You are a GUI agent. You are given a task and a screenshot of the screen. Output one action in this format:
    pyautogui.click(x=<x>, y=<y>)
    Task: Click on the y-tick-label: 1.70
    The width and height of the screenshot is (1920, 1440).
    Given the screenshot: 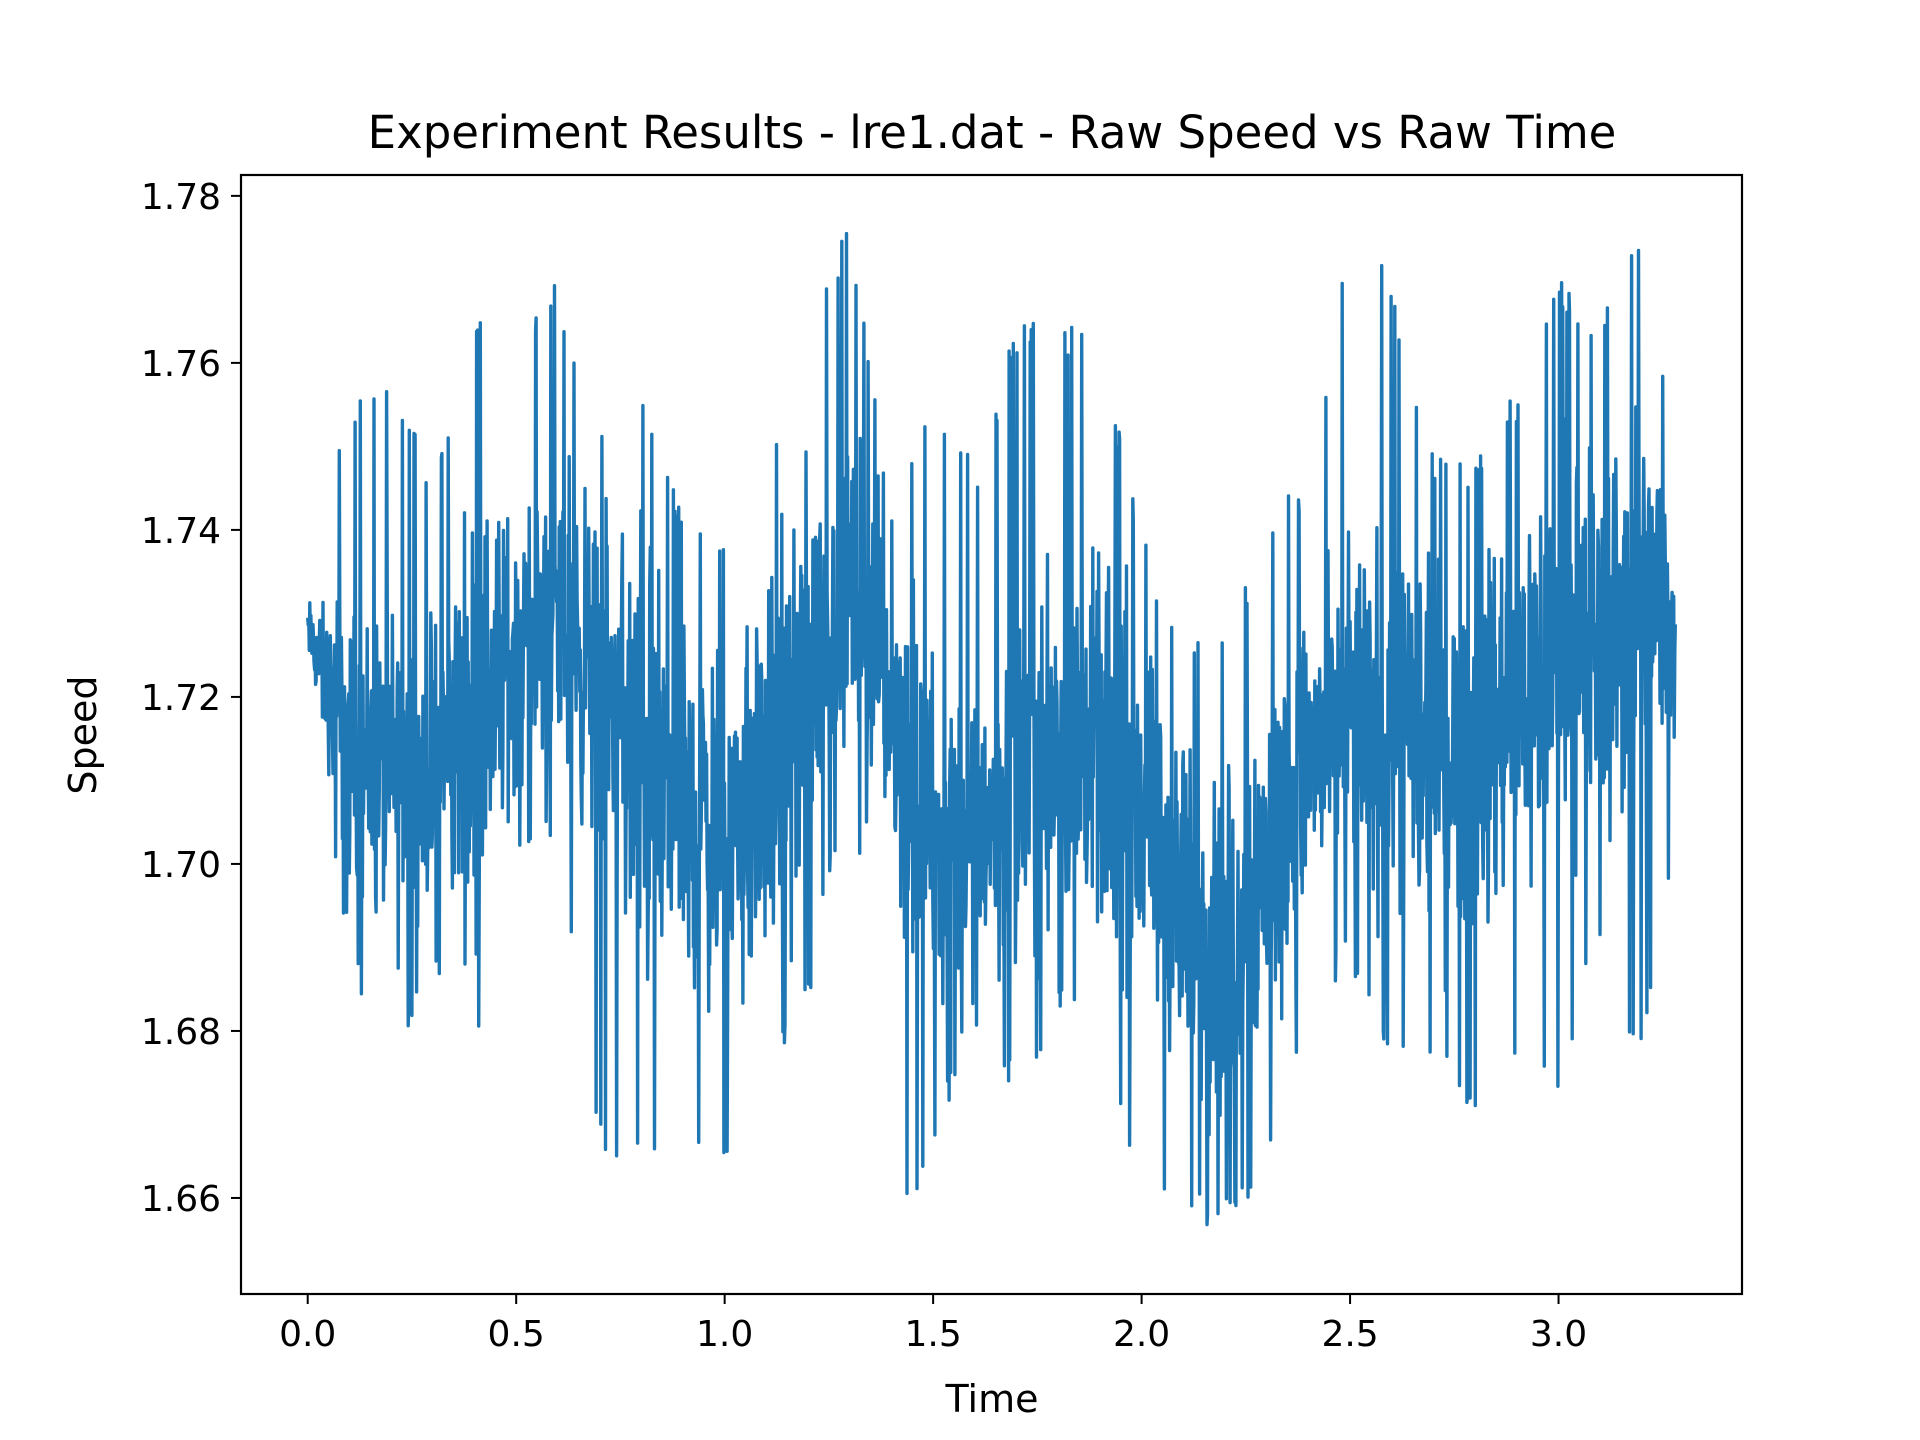 What is the action you would take?
    pyautogui.click(x=181, y=865)
    